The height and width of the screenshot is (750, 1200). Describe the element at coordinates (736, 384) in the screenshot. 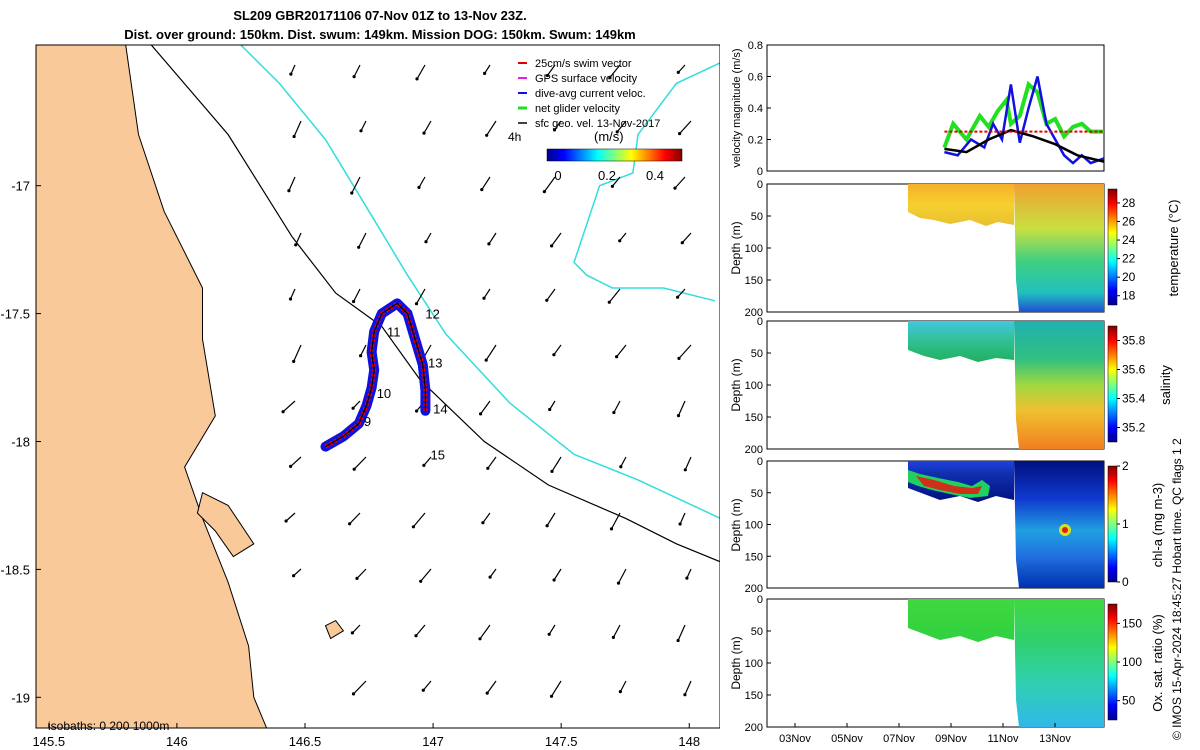

I see `salinity-depth-label: Depth (m)` at that location.